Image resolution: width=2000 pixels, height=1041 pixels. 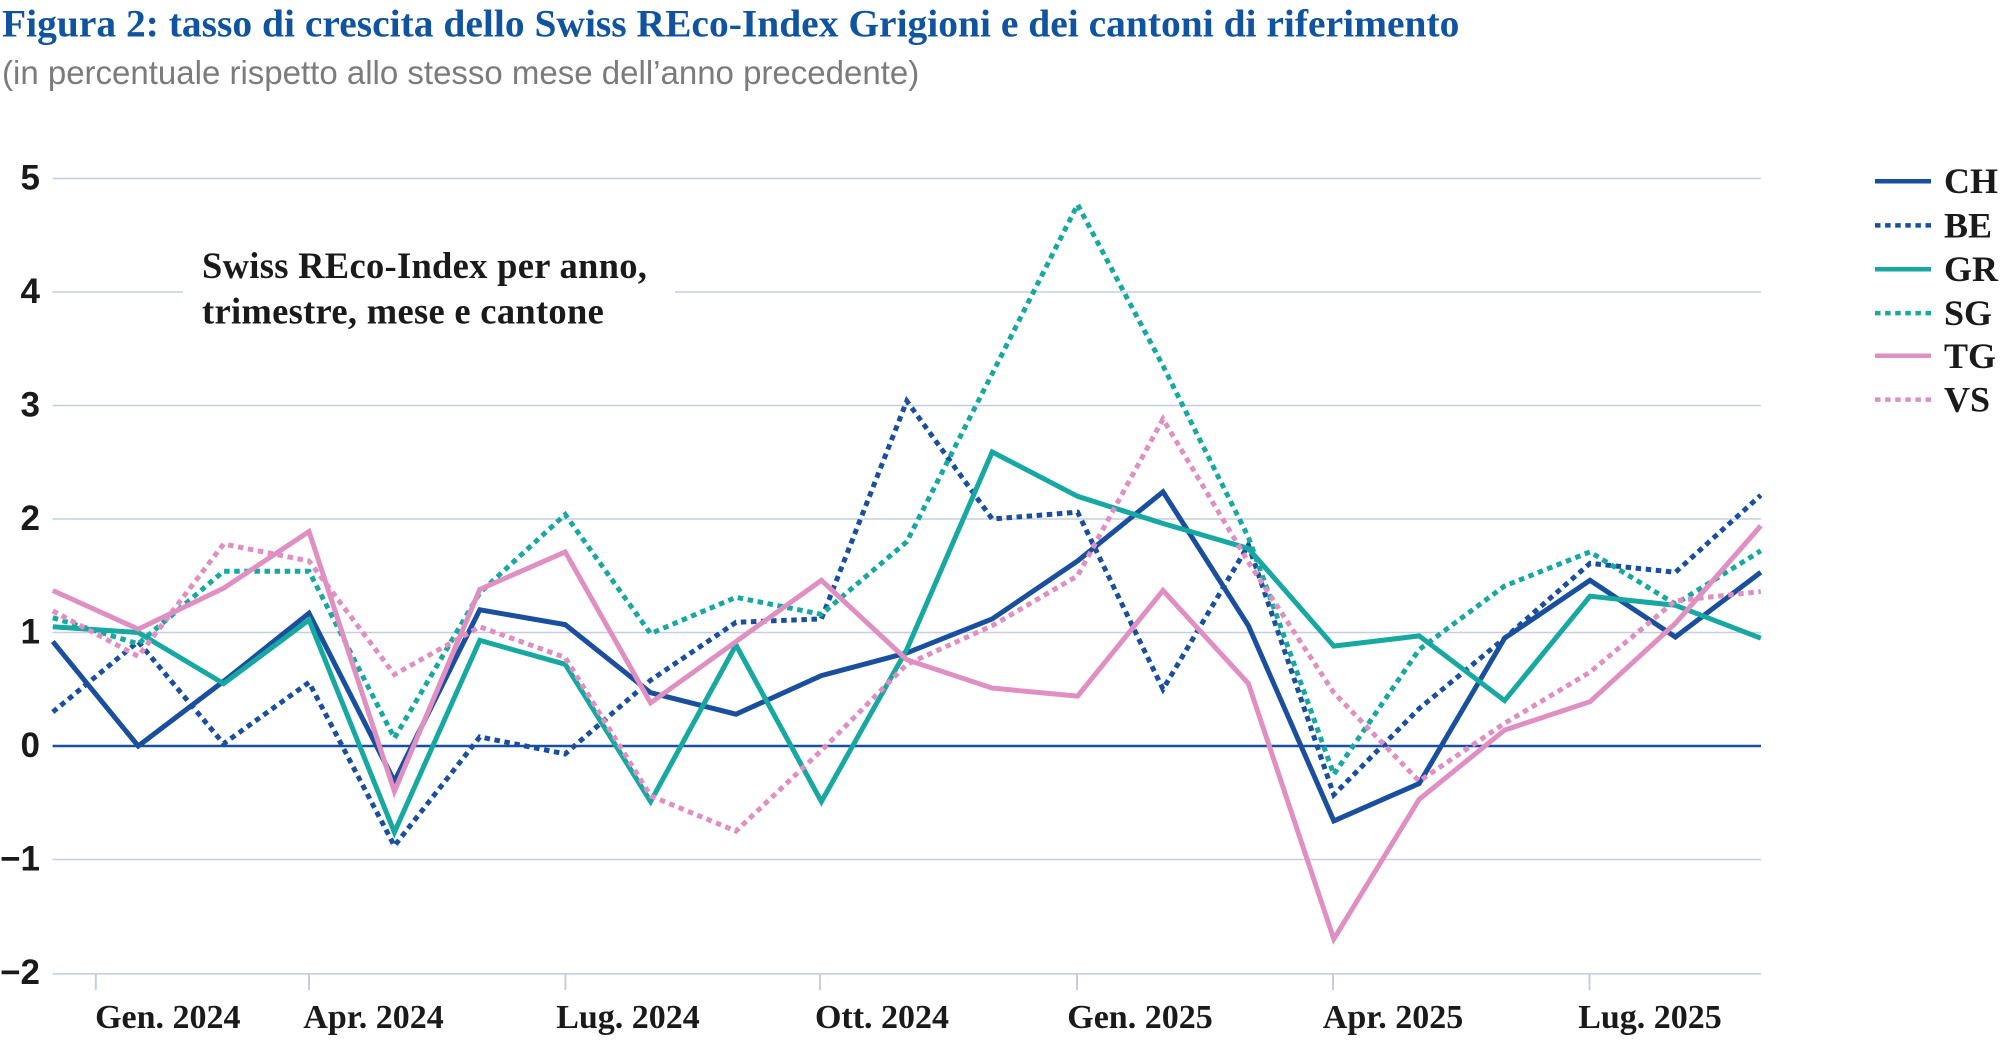 I want to click on svg-text: Gen. 2024, so click(x=167, y=1017).